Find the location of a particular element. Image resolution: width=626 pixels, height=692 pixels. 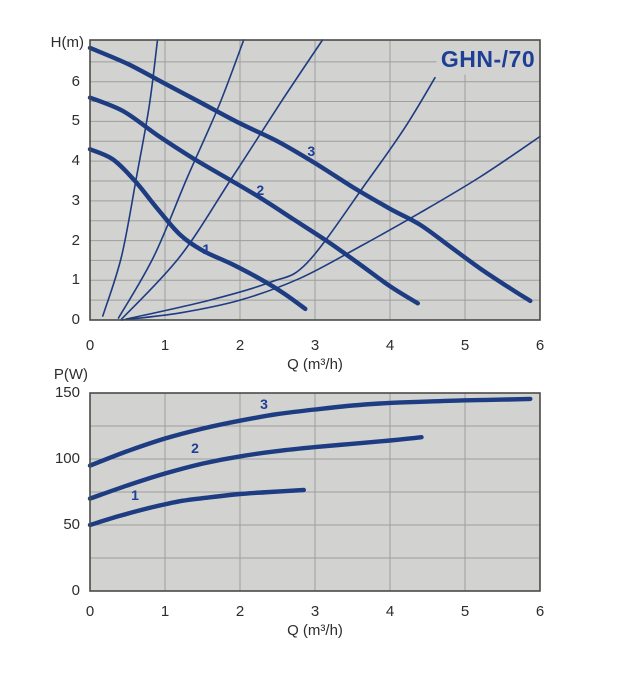

head-capacity-chart-y-tick: 3 is located at coordinates (75, 200).